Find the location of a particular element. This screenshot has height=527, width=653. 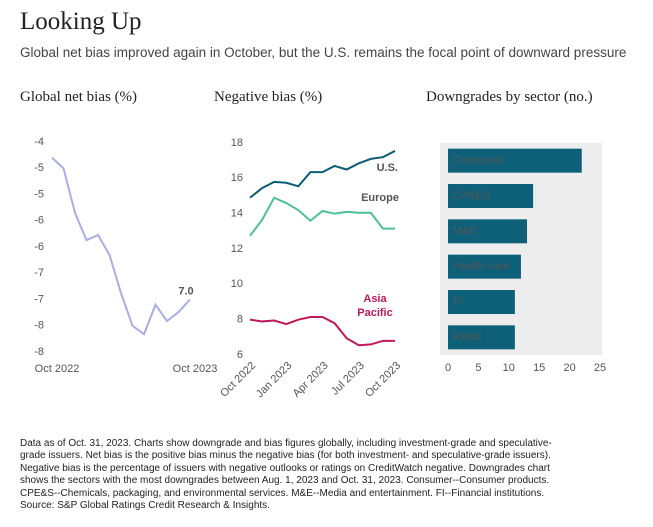

x-tick-label: 25 is located at coordinates (600, 368).